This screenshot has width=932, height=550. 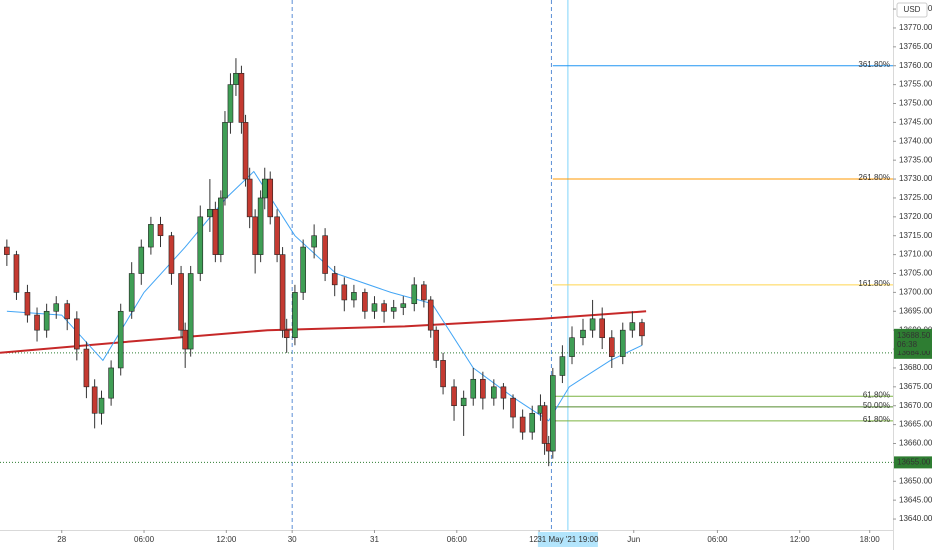 I want to click on y-tick-label: 13640.00, so click(x=915, y=518).